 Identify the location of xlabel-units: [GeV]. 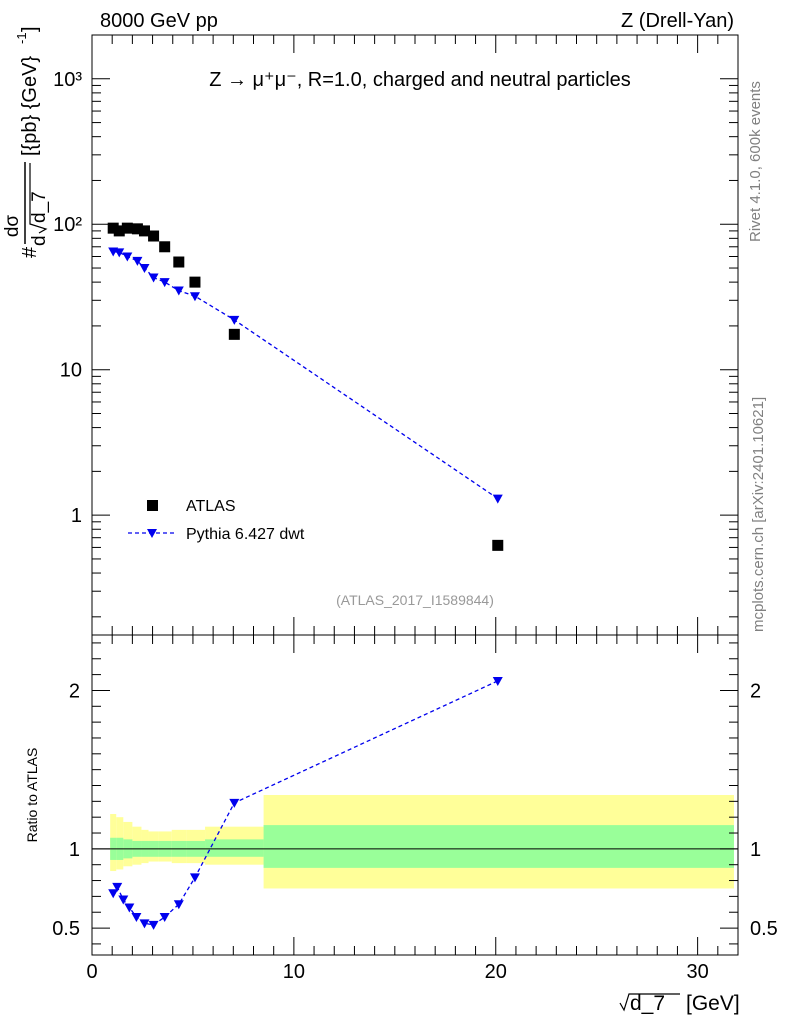
(713, 1003).